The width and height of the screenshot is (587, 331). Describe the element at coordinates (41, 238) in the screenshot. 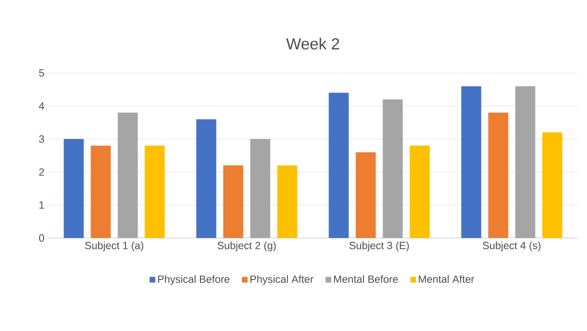

I see `y-tick-label: 0` at that location.